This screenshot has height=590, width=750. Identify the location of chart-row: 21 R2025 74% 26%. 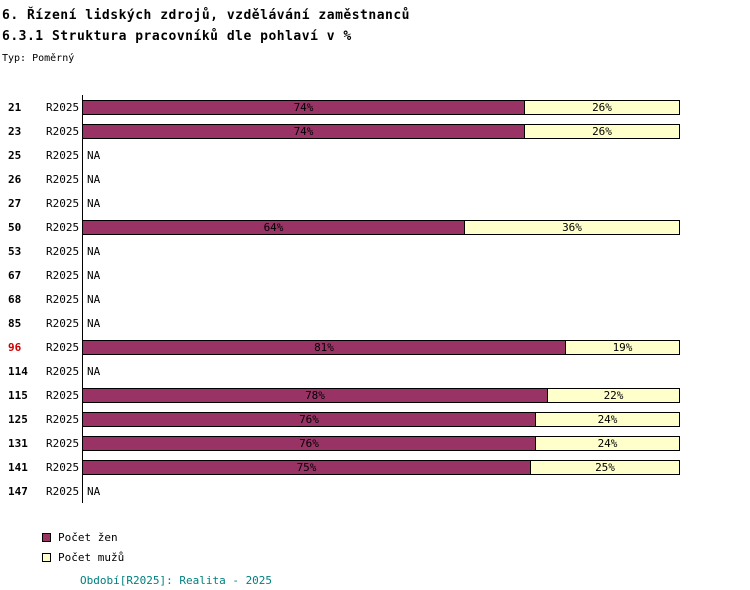
(375, 107).